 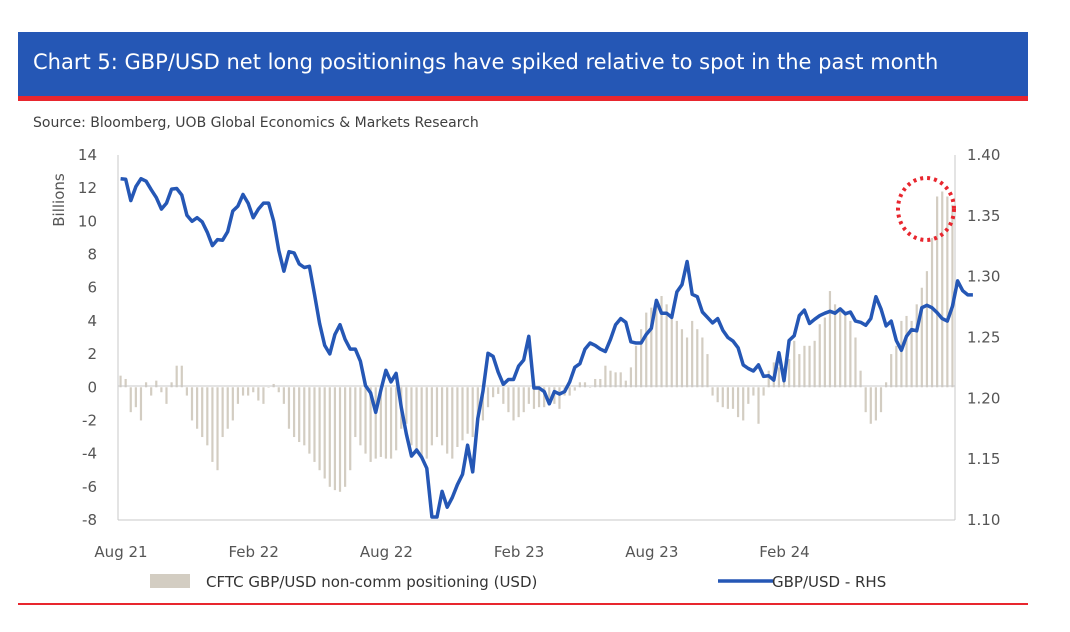 What do you see at coordinates (983, 277) in the screenshot?
I see `right-tick-label: 1.30` at bounding box center [983, 277].